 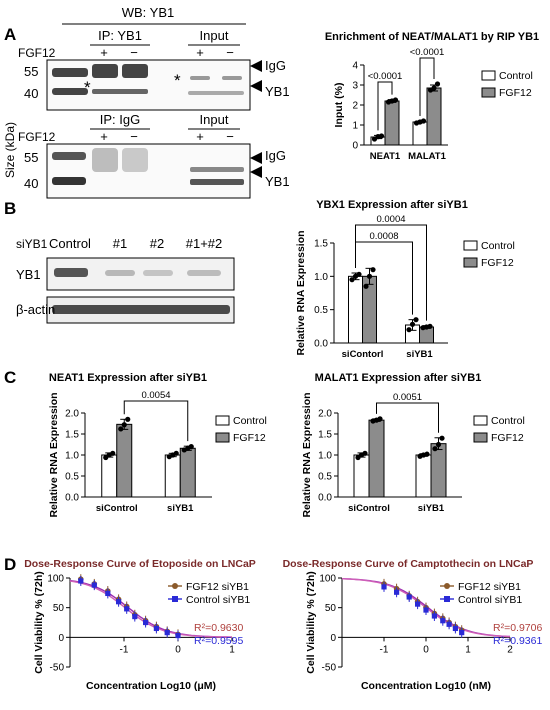 I want to click on y-tick-label: 0.5, so click(x=325, y=477).